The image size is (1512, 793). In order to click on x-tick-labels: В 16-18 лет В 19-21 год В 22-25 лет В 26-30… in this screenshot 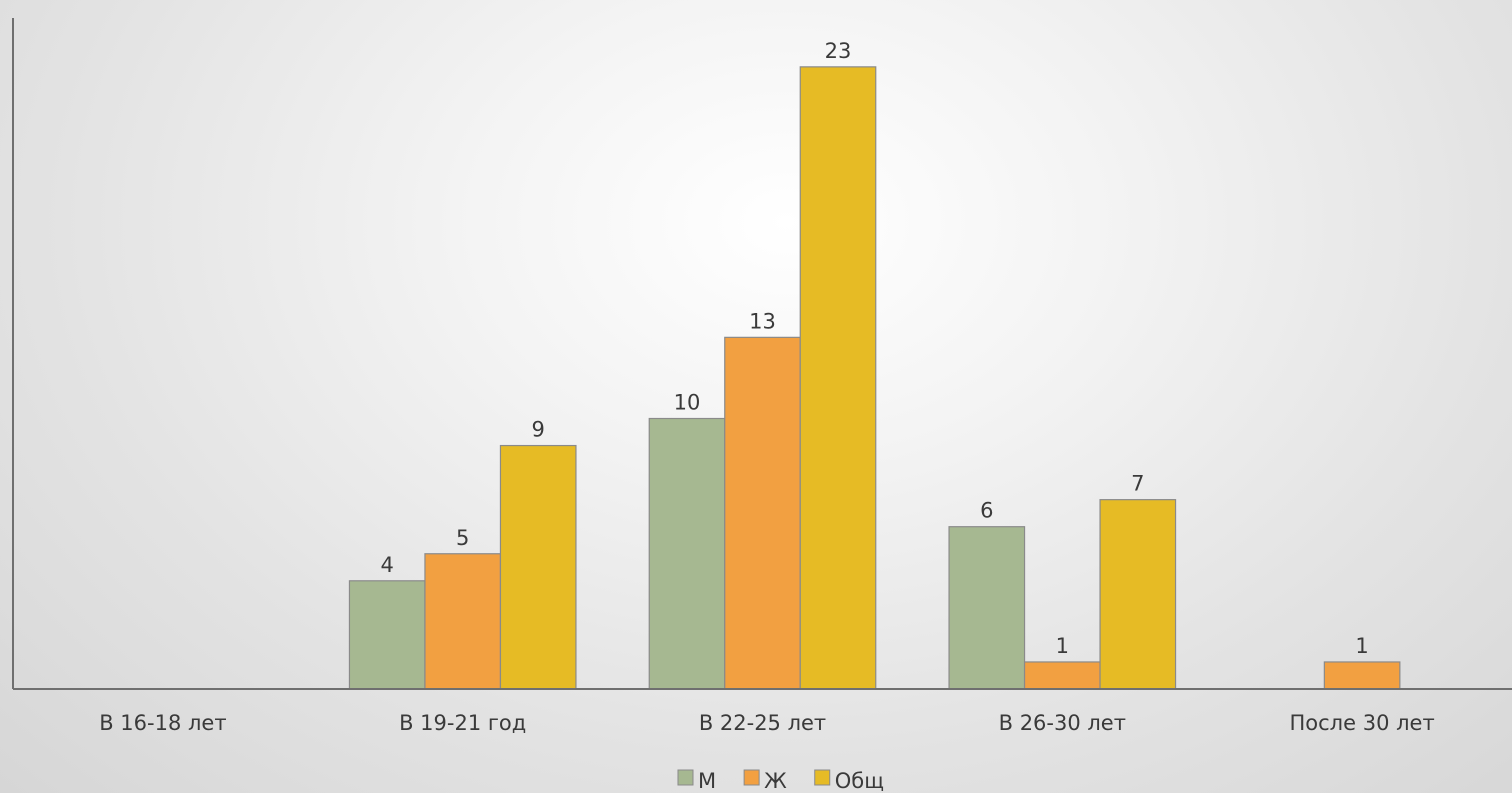, I will do `click(766, 723)`.